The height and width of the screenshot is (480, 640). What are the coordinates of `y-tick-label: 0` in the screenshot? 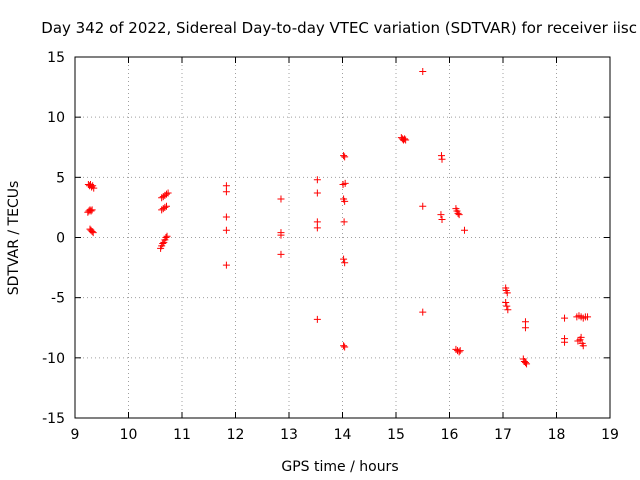 It's located at (60, 239).